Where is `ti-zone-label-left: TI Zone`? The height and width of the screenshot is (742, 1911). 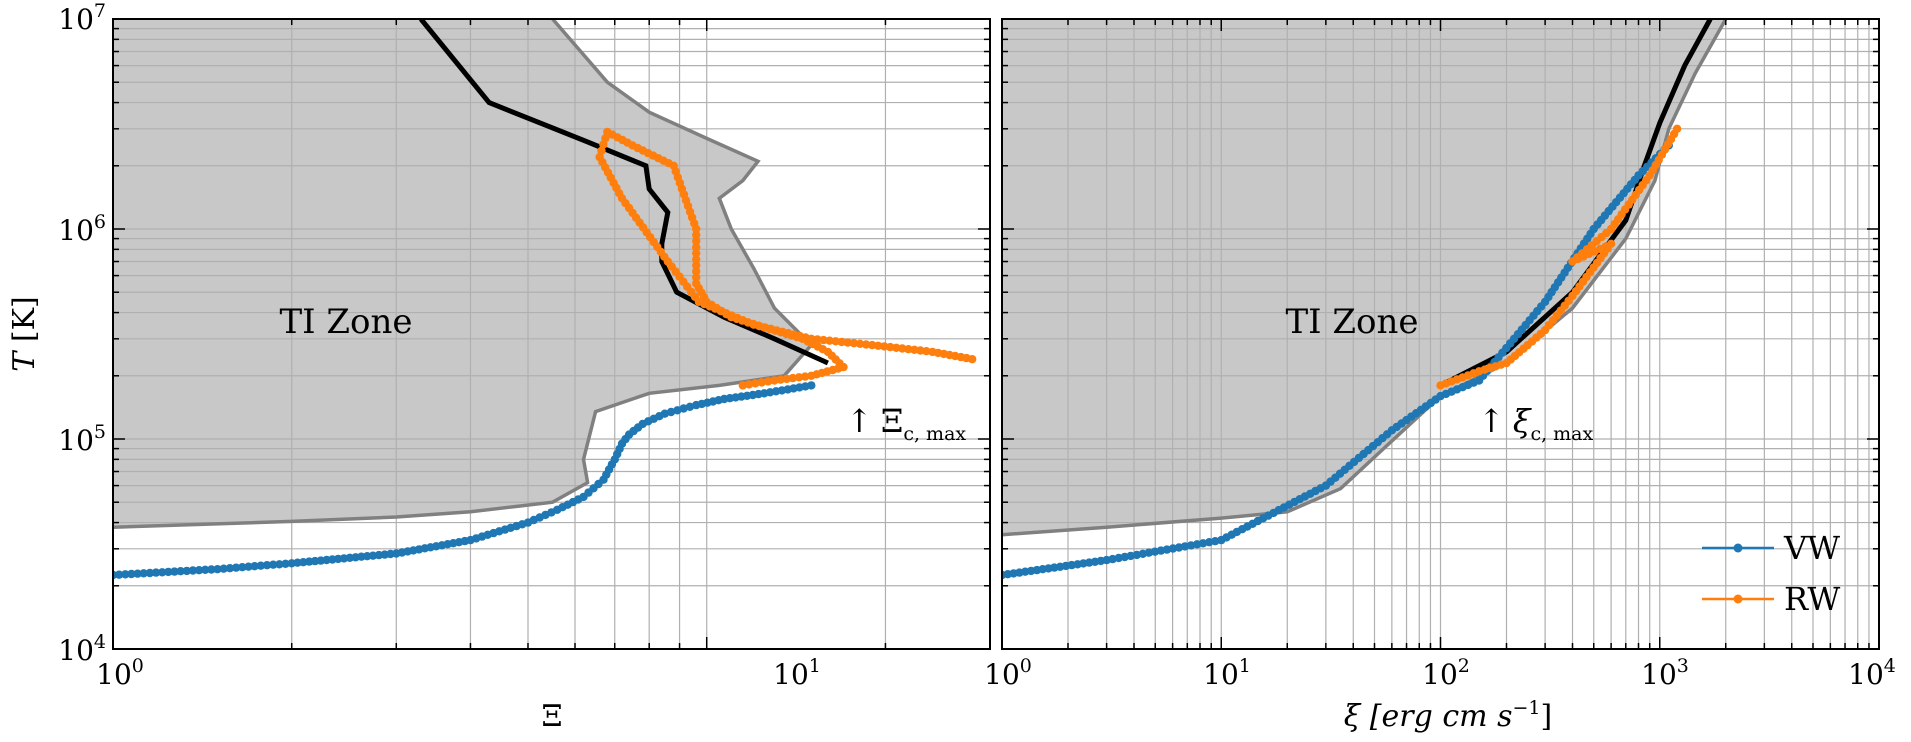 ti-zone-label-left: TI Zone is located at coordinates (345, 322).